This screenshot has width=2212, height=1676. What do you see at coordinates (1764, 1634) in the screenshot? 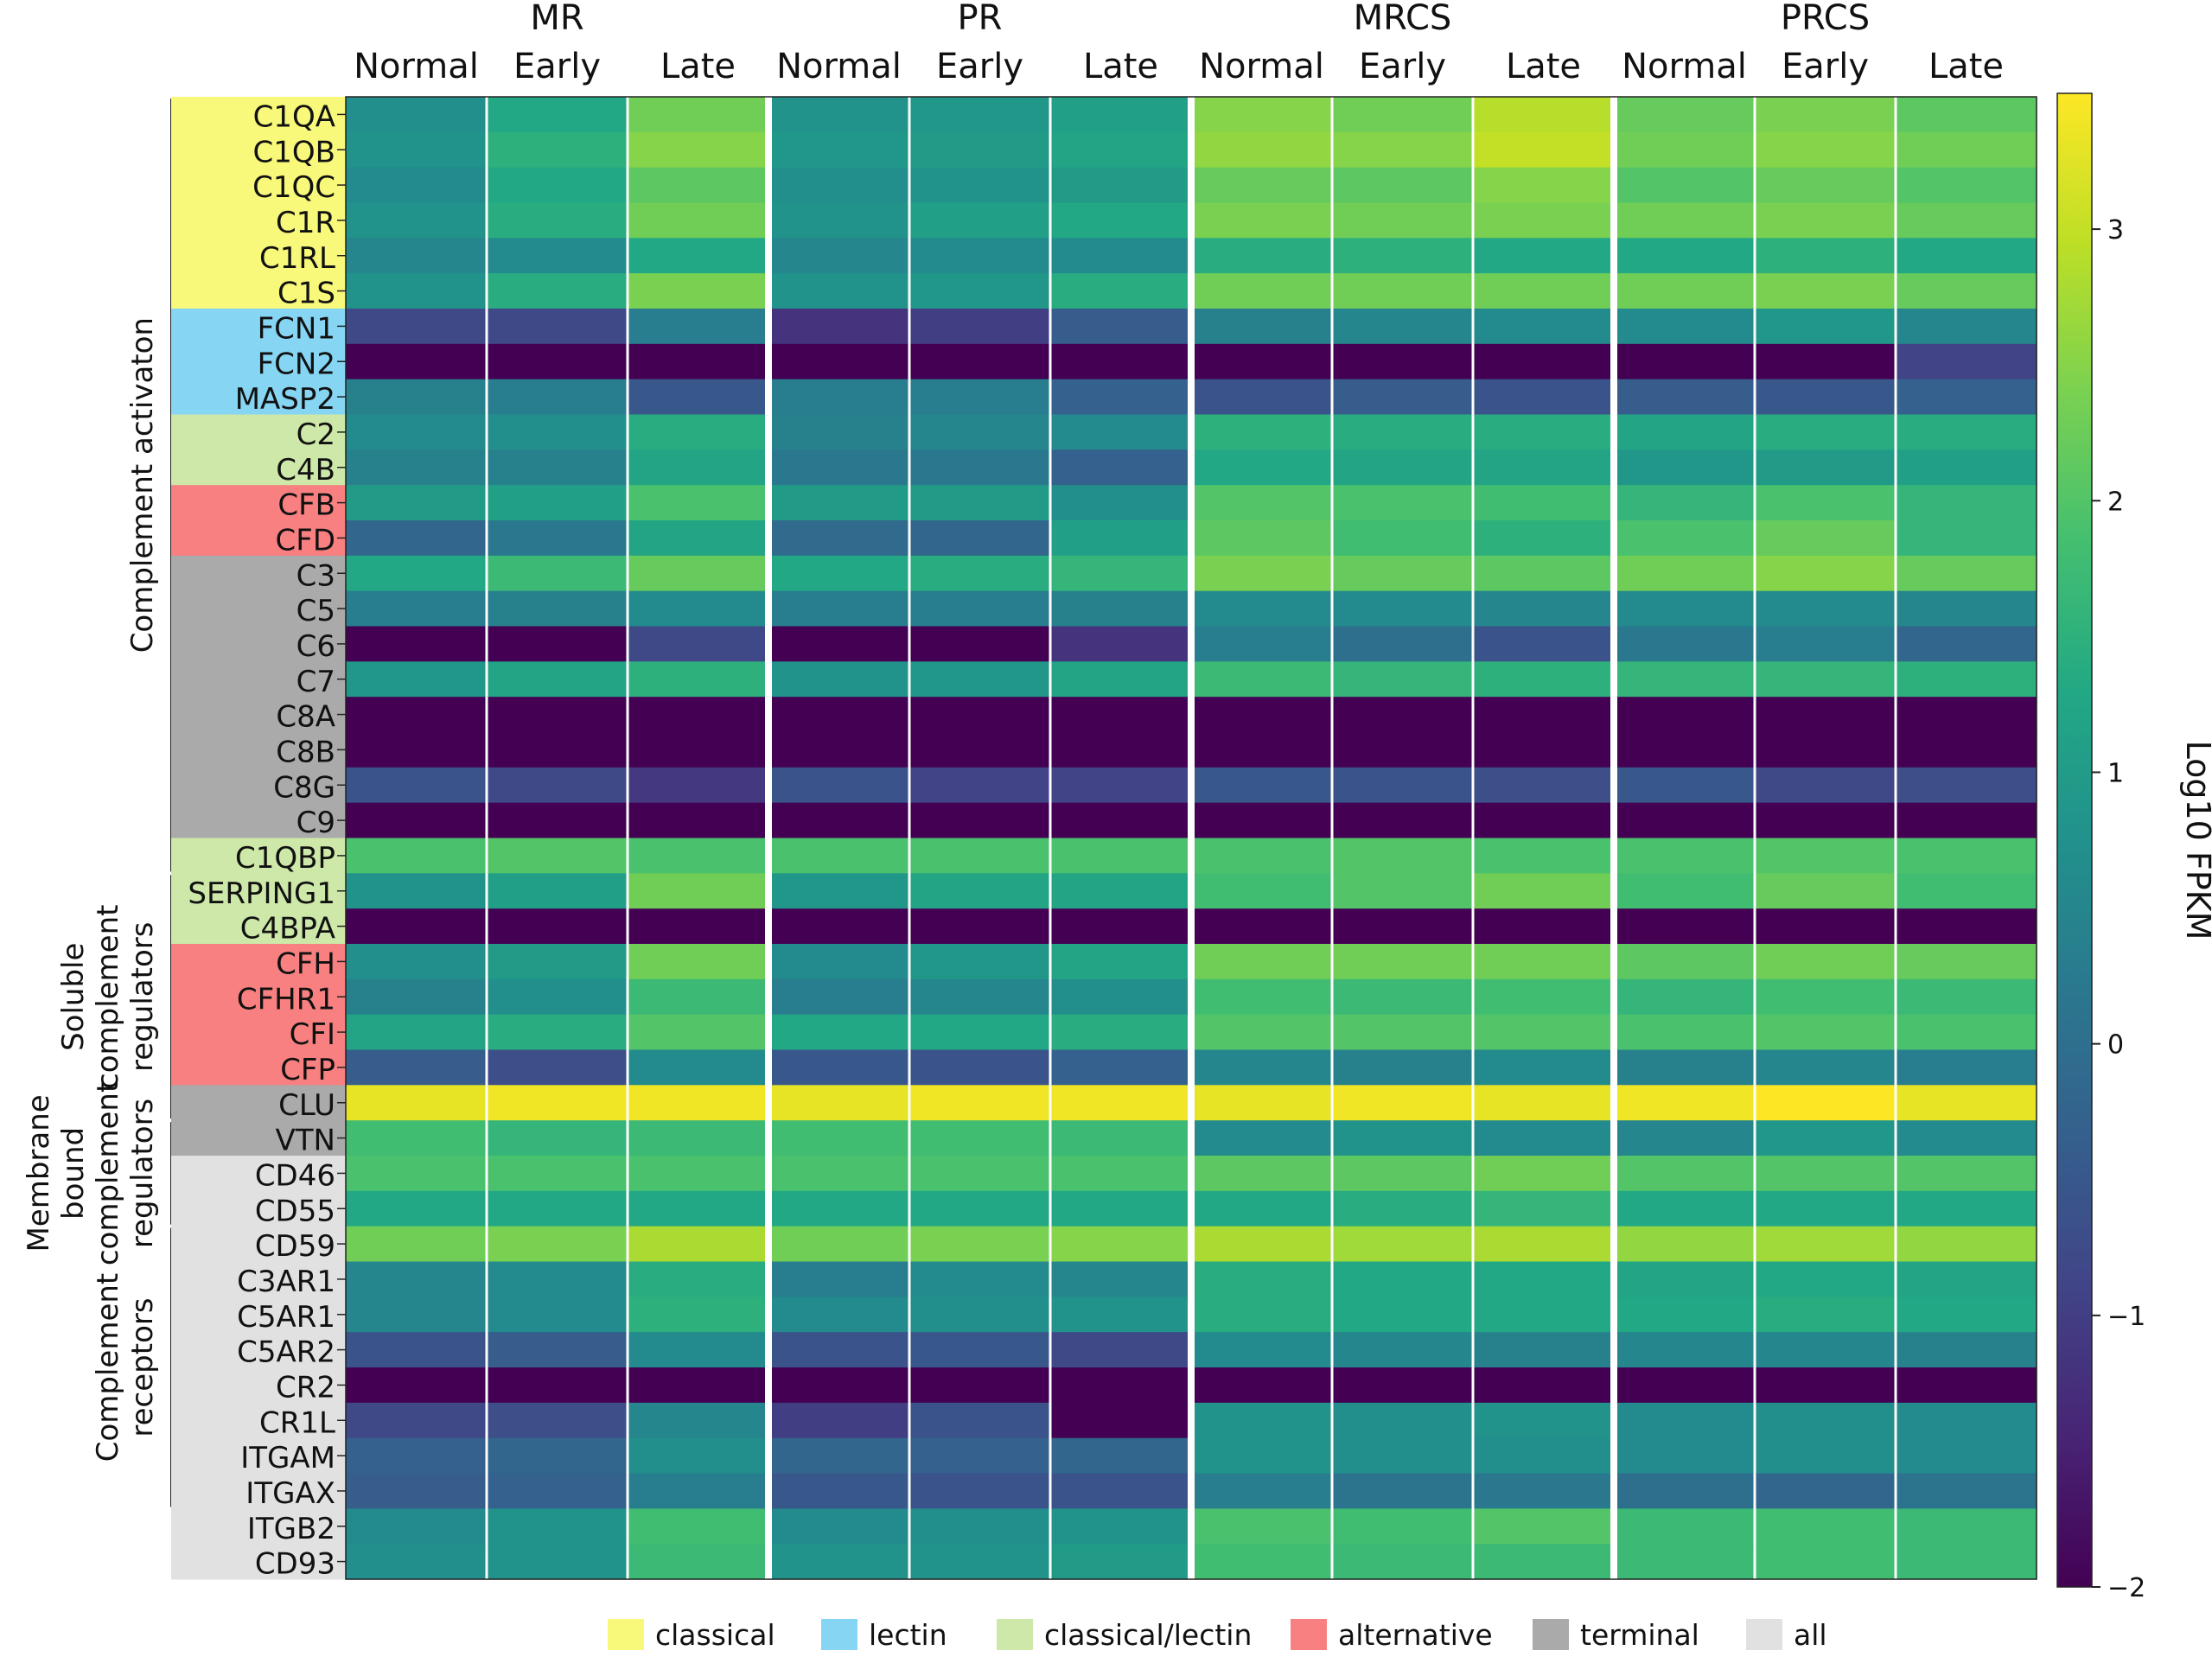
I see `legend-swatch-all` at bounding box center [1764, 1634].